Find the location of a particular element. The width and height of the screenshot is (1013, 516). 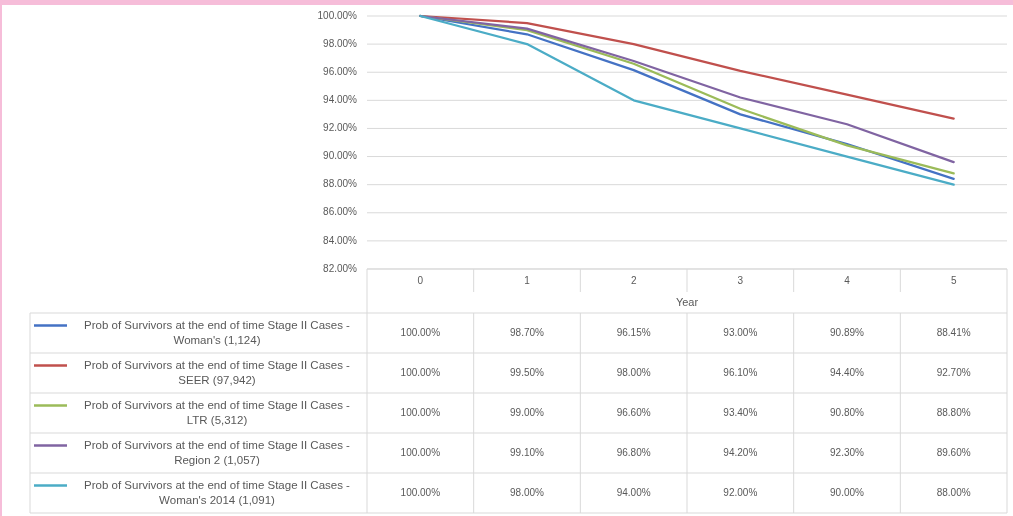

y-tick-label: 86.00% is located at coordinates (340, 212).